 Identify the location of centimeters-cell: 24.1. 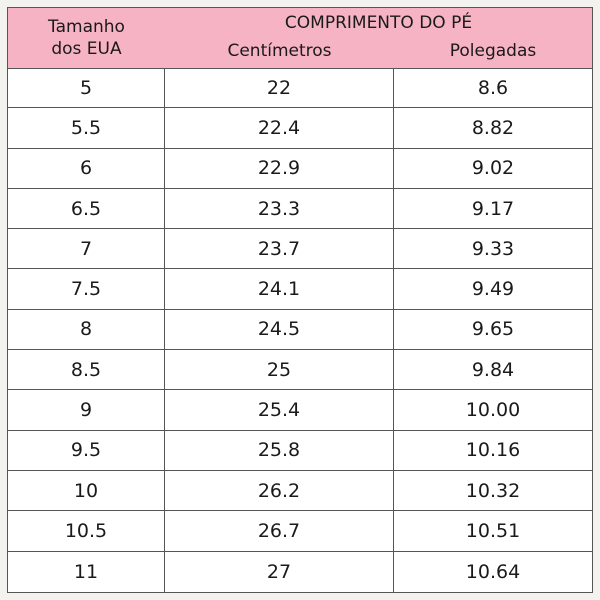
(279, 289).